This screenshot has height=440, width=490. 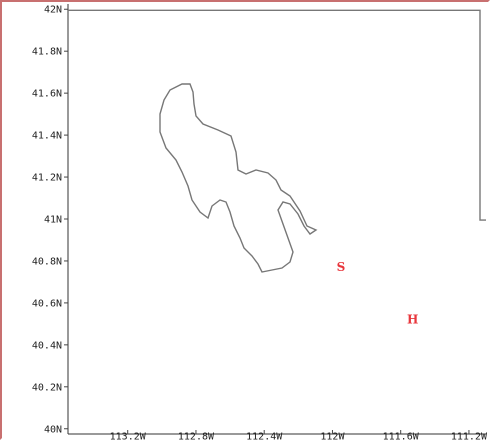 What do you see at coordinates (264, 436) in the screenshot?
I see `lon-tick-label: 112.4W` at bounding box center [264, 436].